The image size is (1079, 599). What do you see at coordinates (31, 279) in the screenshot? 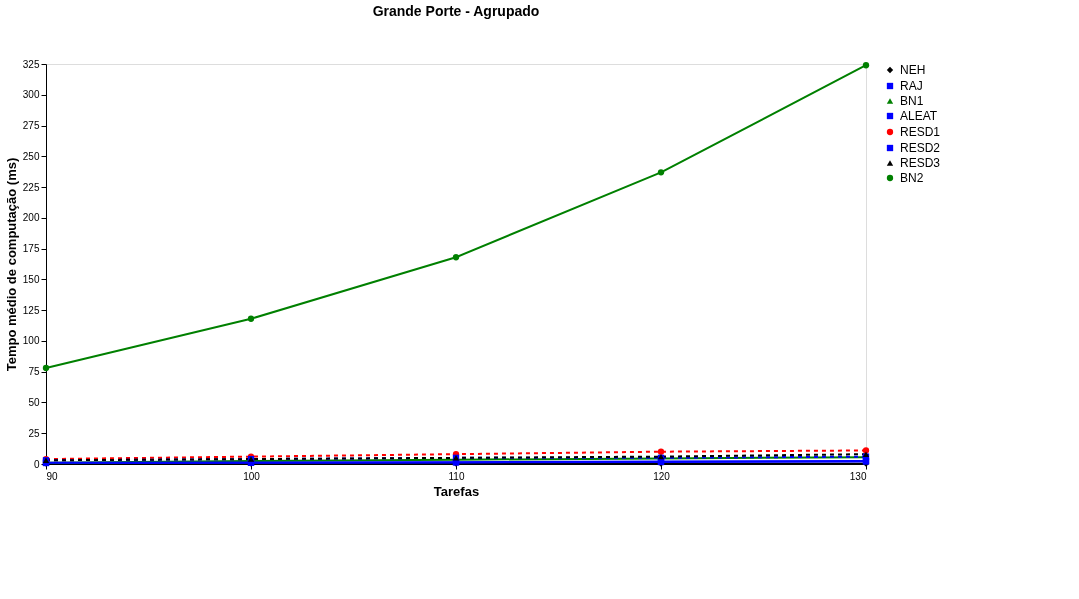
I see `y-tick-label: 150` at bounding box center [31, 279].